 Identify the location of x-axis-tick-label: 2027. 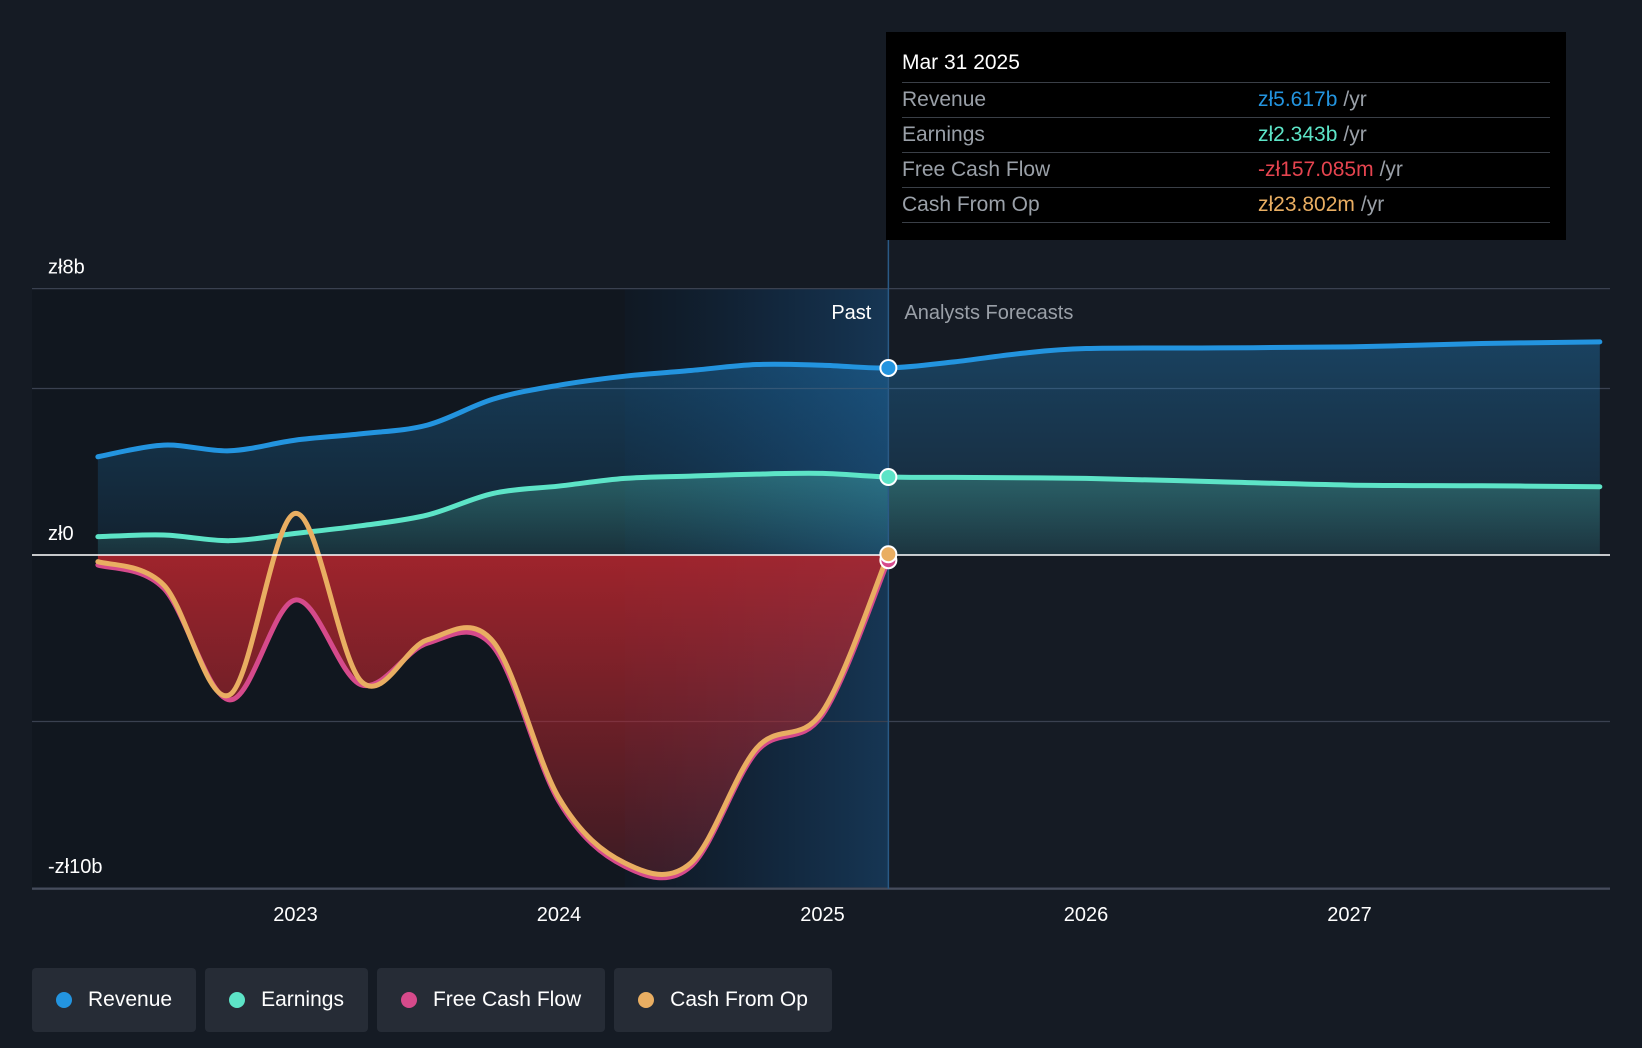
(1349, 915).